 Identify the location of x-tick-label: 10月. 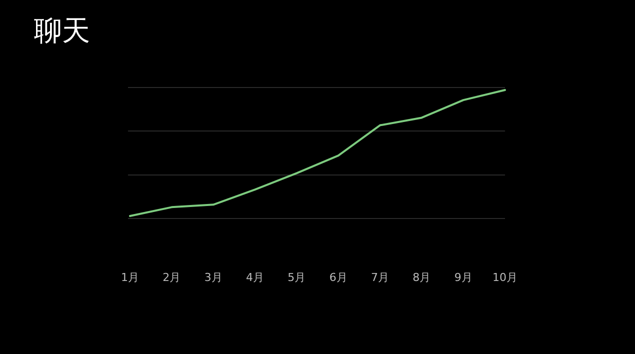
(505, 277).